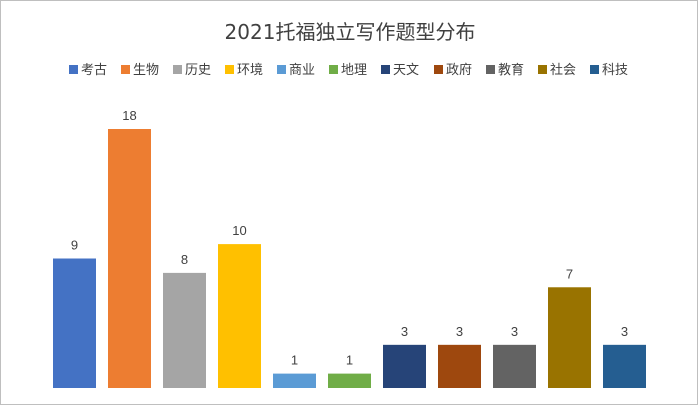 Image resolution: width=700 pixels, height=407 pixels. What do you see at coordinates (406, 70) in the screenshot?
I see `legend-label-6: 天文` at bounding box center [406, 70].